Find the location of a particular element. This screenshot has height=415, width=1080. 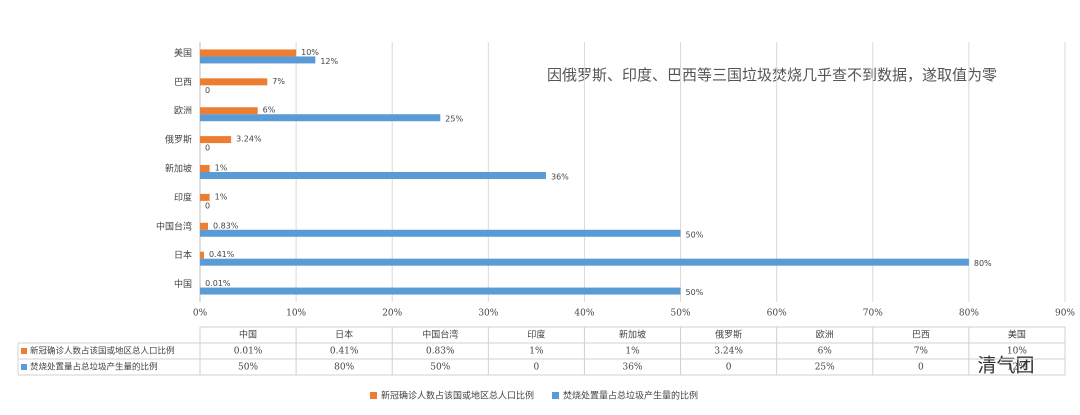

table-header: 欧洲 is located at coordinates (825, 335).